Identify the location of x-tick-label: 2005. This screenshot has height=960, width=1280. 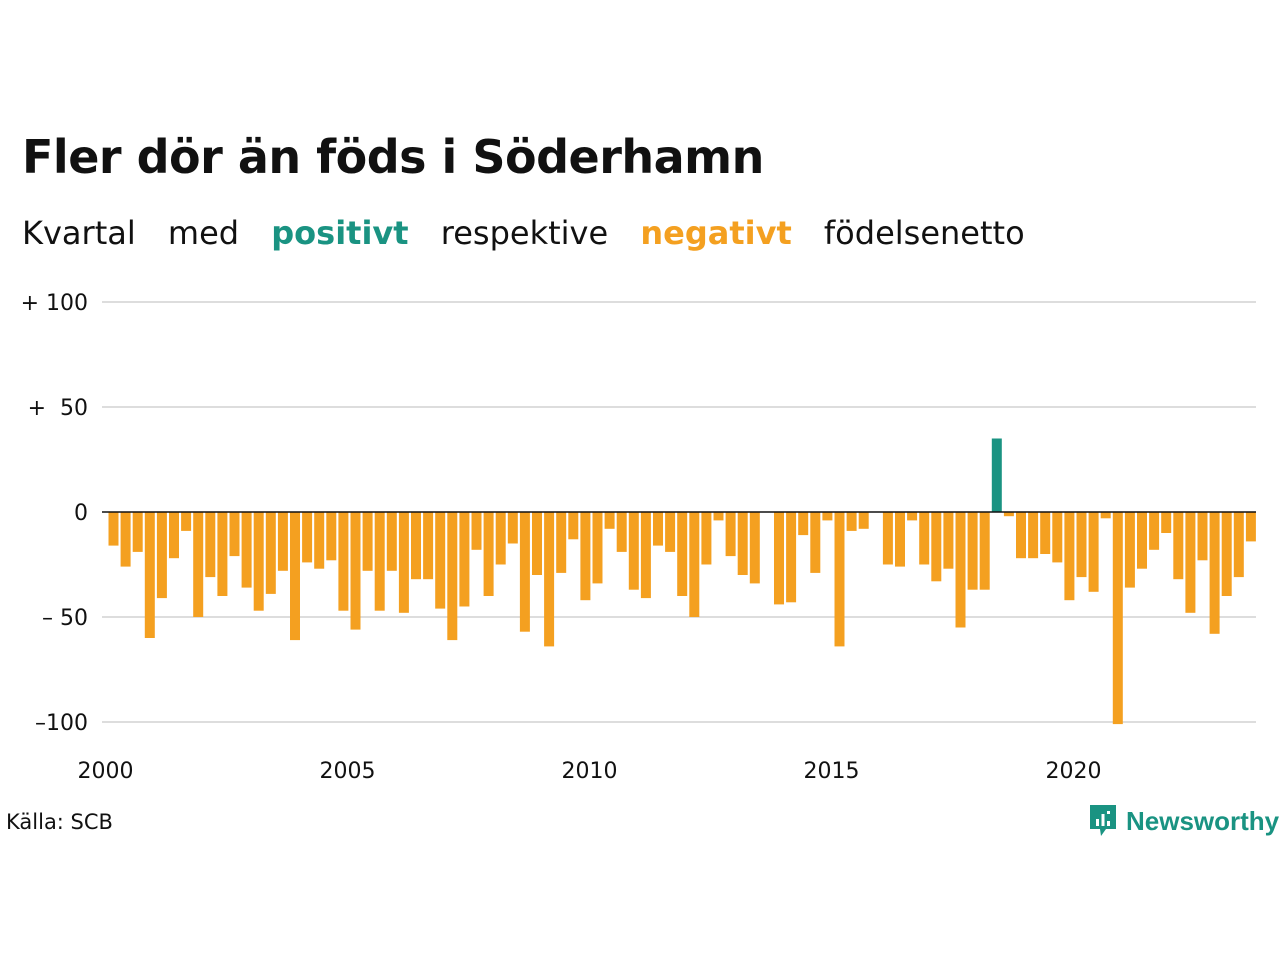
(348, 771).